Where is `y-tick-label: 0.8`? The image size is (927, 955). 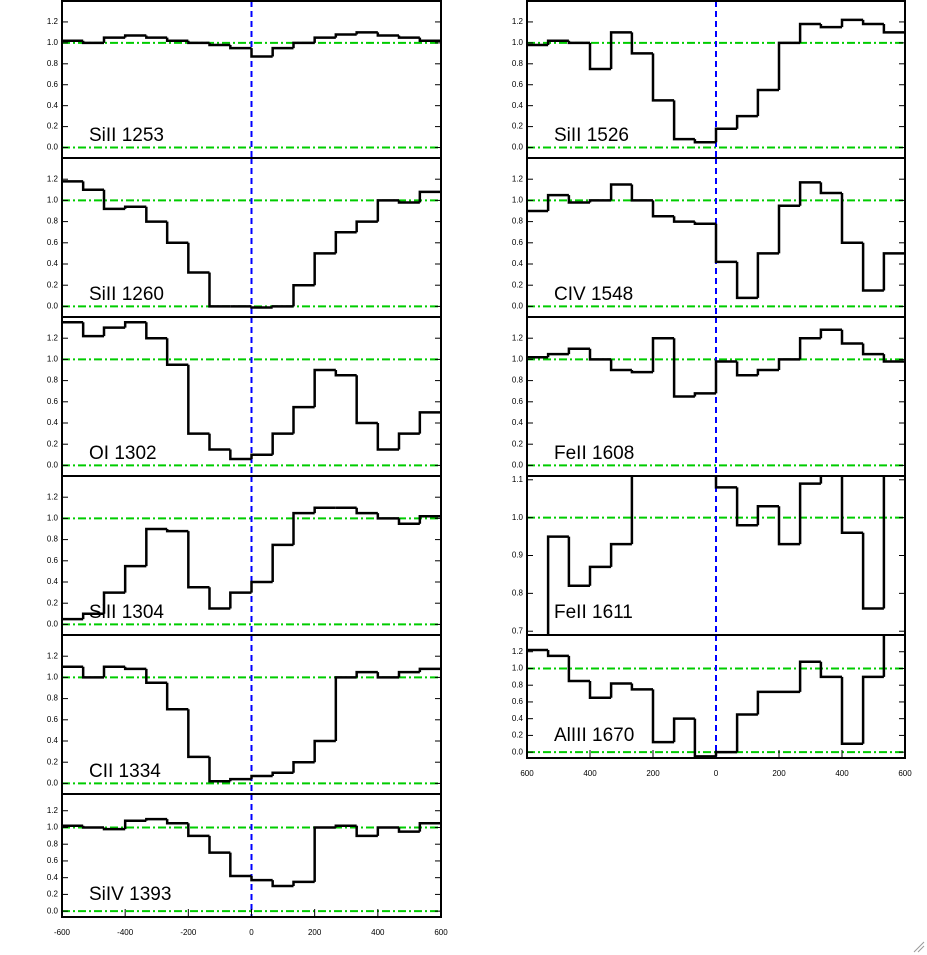
y-tick-label: 0.8 is located at coordinates (518, 63).